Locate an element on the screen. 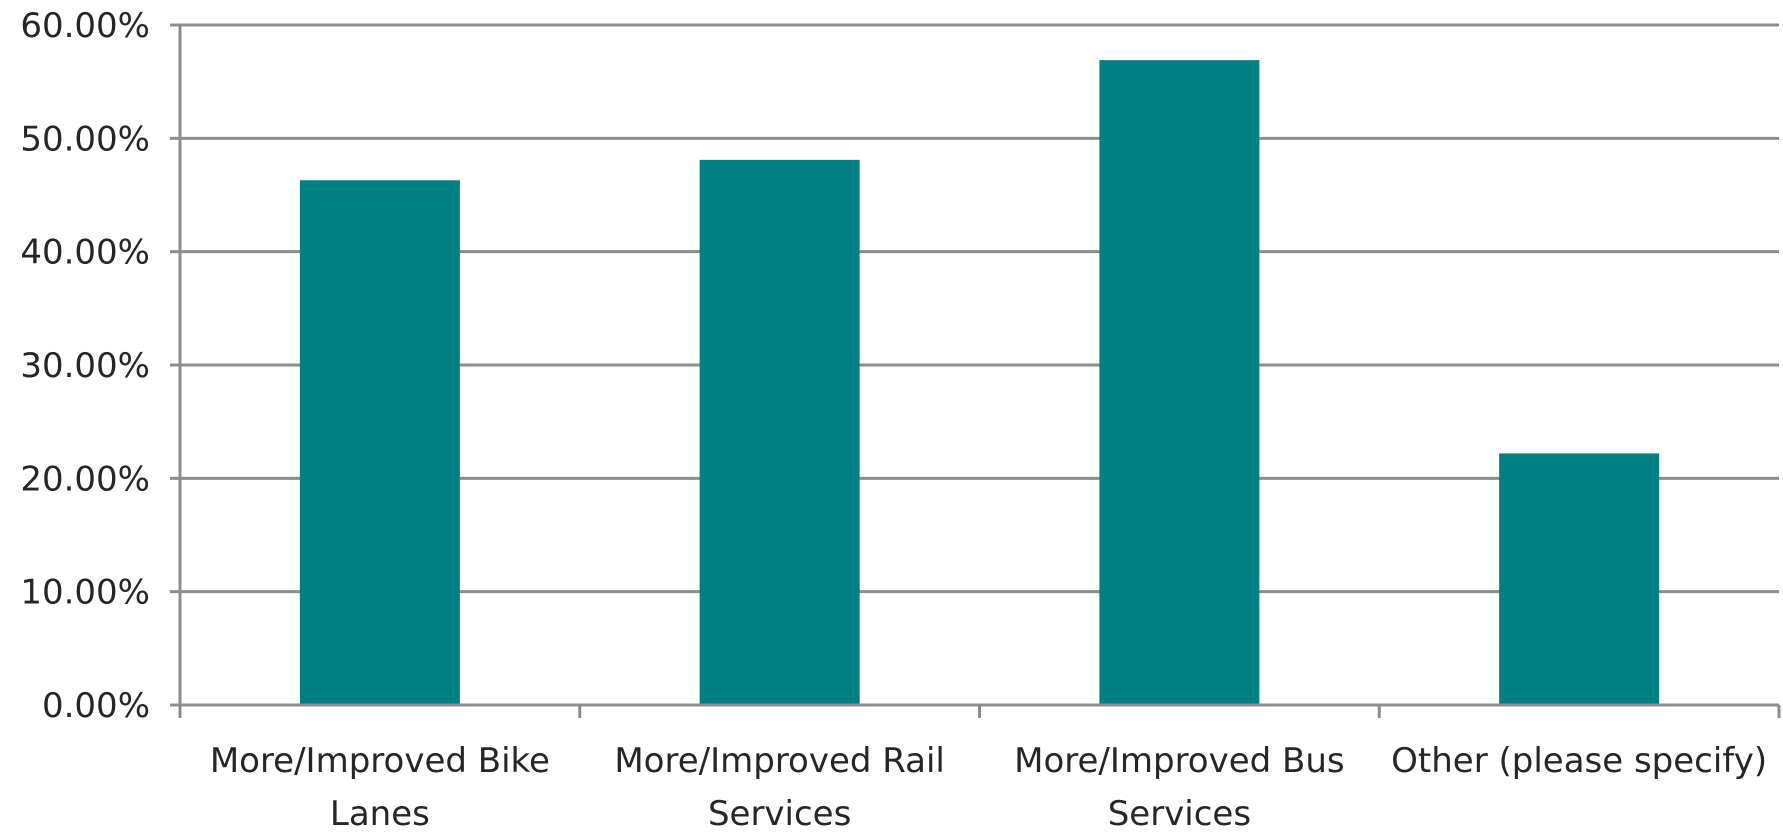 Image resolution: width=1783 pixels, height=832 pixels. x-tick-label: Other (please specify) is located at coordinates (1579, 761).